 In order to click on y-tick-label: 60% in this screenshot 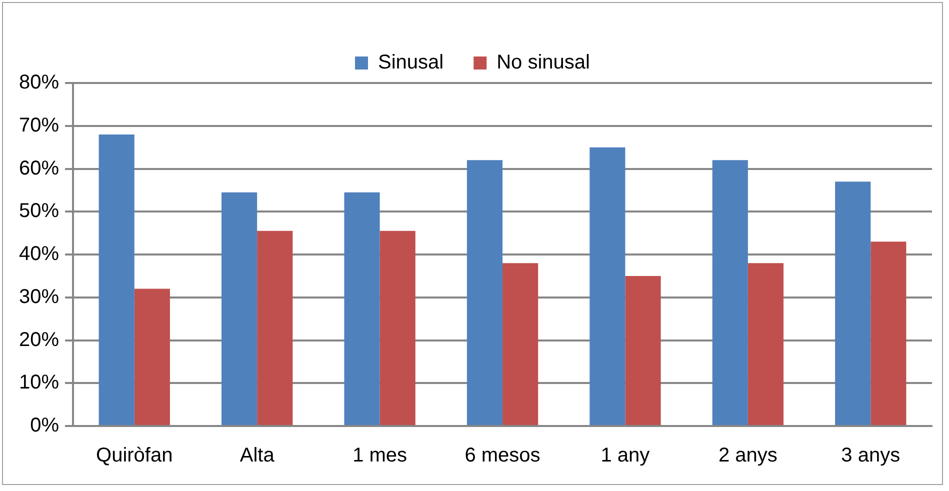, I will do `click(39, 168)`.